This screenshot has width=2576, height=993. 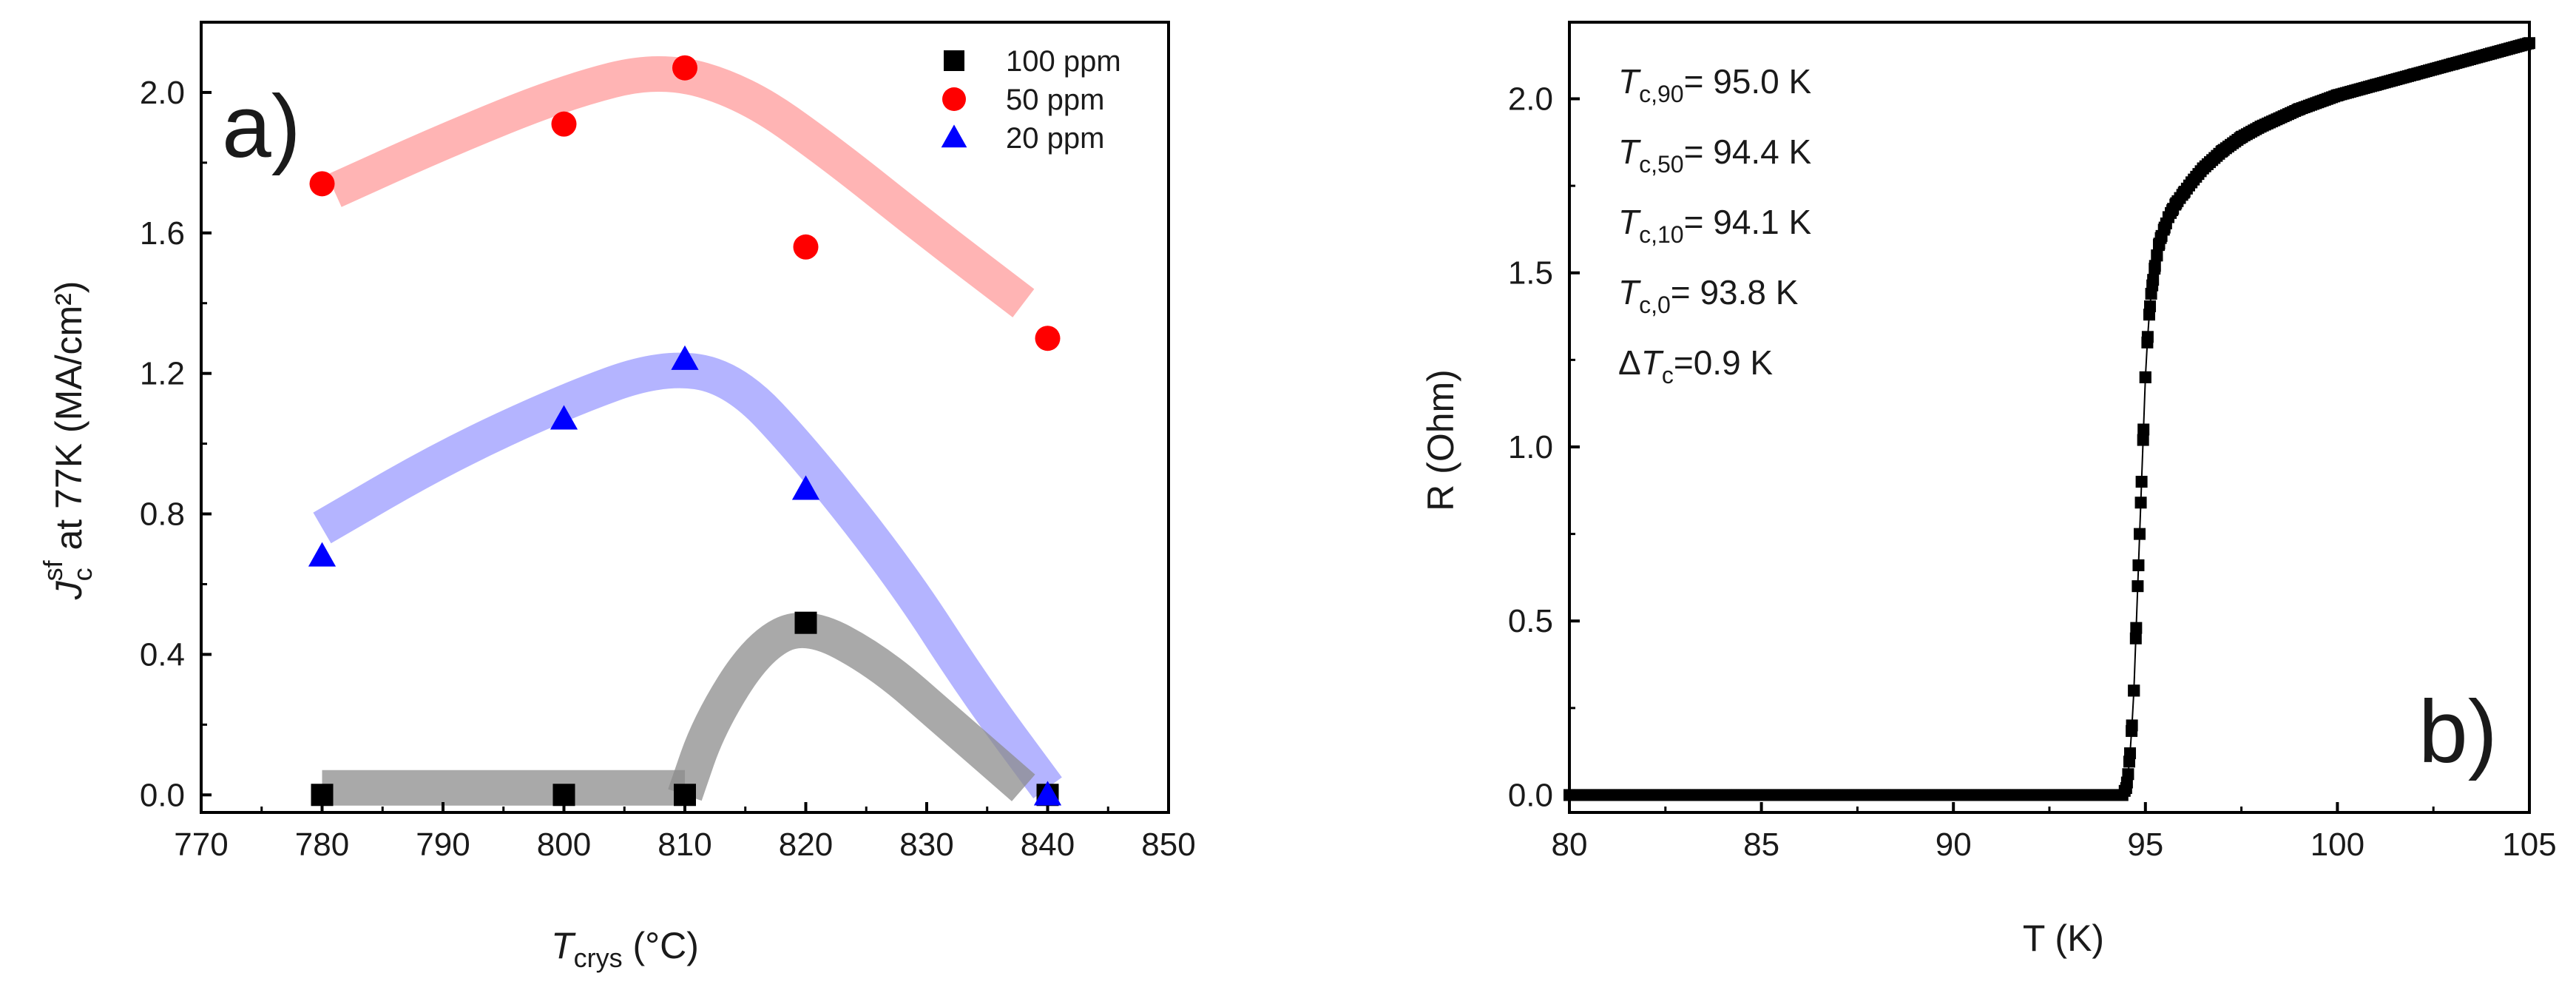 I want to click on y-tick-label: 0.5, so click(x=1530, y=621).